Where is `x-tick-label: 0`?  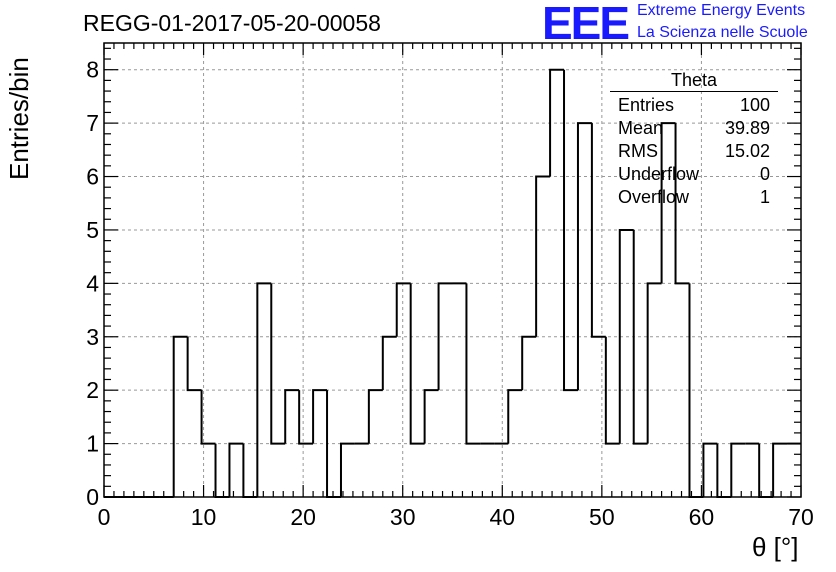 x-tick-label: 0 is located at coordinates (104, 517).